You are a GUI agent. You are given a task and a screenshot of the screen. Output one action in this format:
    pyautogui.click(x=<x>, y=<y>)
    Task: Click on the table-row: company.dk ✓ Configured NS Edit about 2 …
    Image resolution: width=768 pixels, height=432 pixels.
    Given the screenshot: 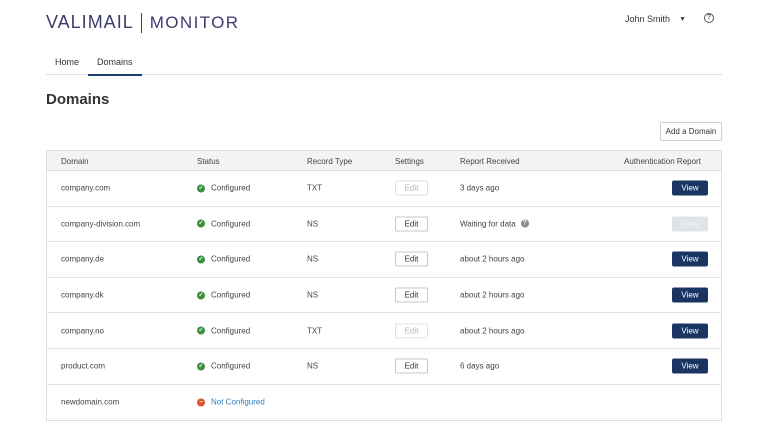 What is the action you would take?
    pyautogui.click(x=384, y=296)
    